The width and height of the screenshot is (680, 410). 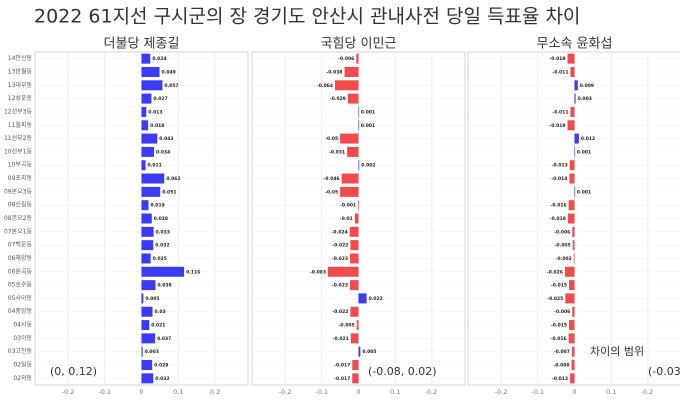 What do you see at coordinates (20, 85) in the screenshot?
I see `category-label: 13대부동` at bounding box center [20, 85].